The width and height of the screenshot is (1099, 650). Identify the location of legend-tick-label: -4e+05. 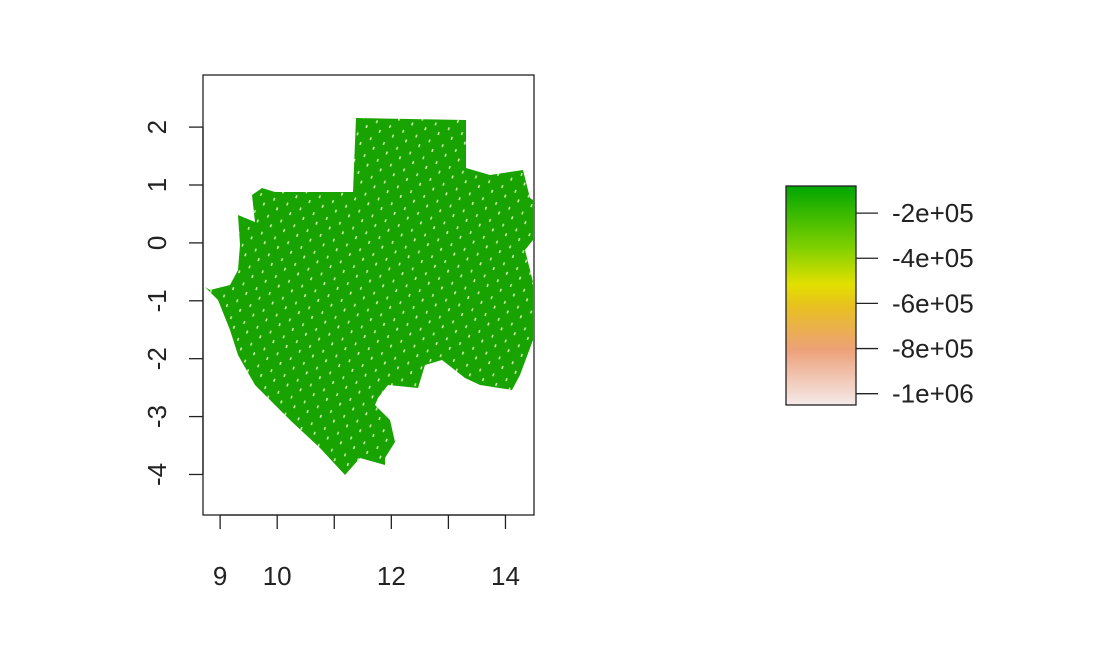
(933, 258).